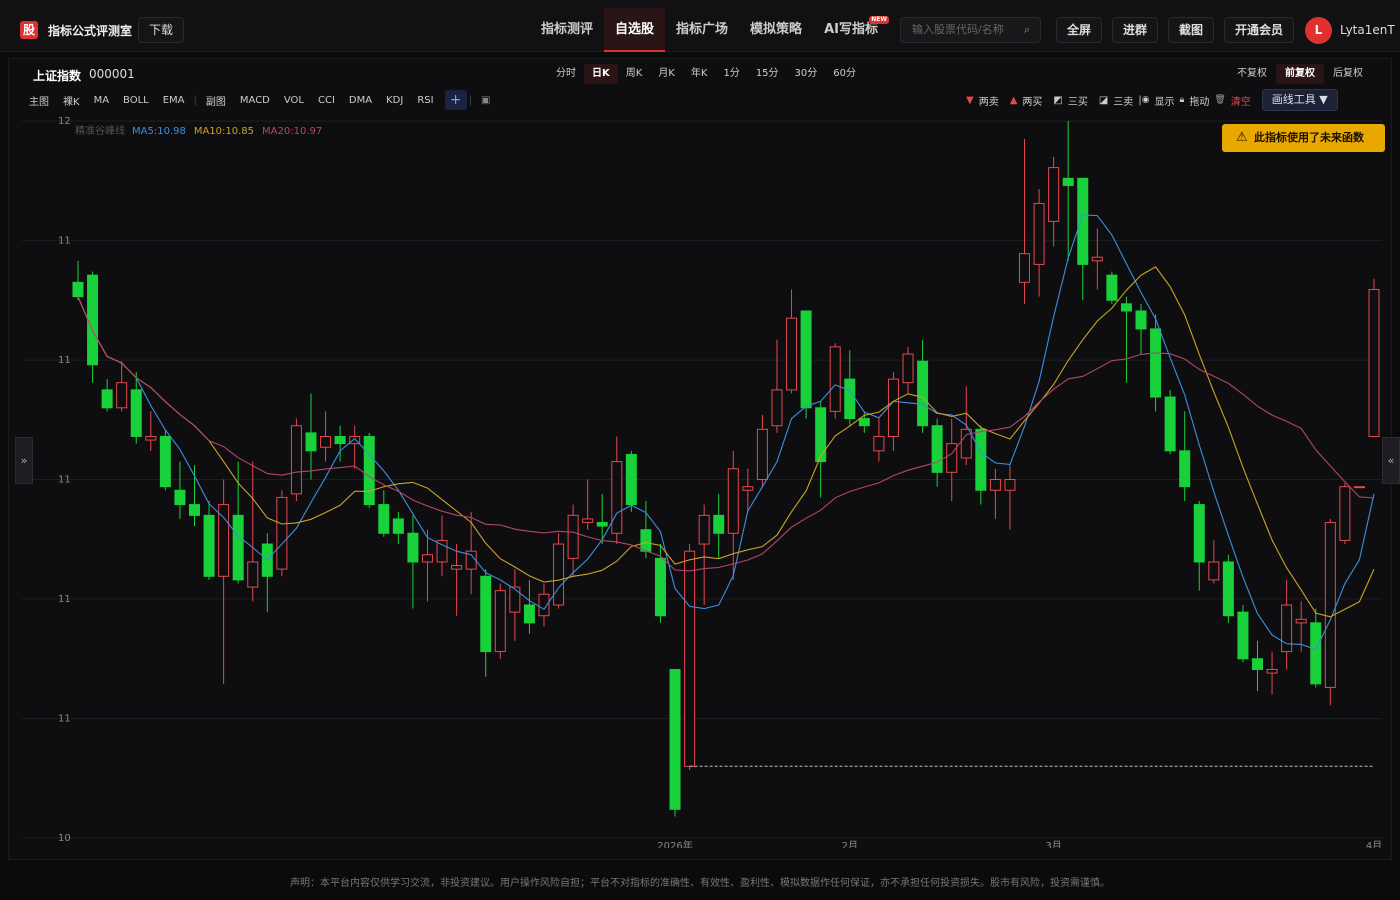 This screenshot has width=1400, height=900. What do you see at coordinates (395, 100) in the screenshot?
I see `sub-indicator: KDJ` at bounding box center [395, 100].